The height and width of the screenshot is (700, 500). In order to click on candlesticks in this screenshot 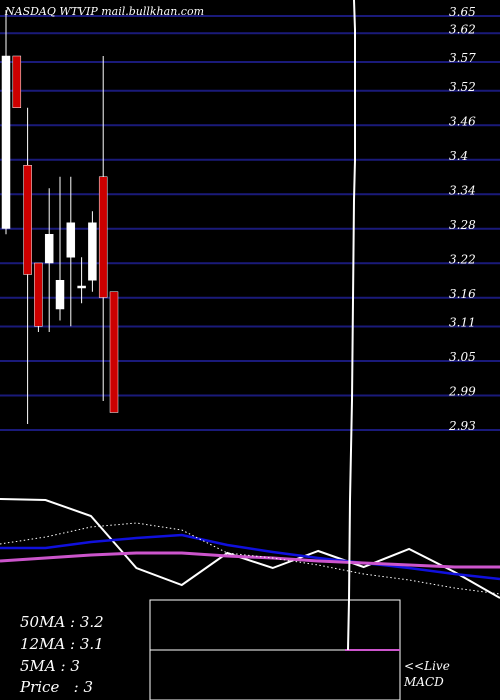, I will do `click(60, 217)`.